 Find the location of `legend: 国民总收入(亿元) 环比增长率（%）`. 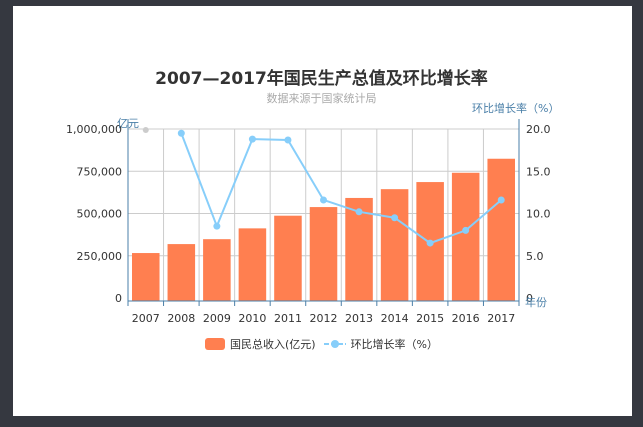

legend: 国民总收入(亿元) 环比增长率（%） is located at coordinates (321, 344).